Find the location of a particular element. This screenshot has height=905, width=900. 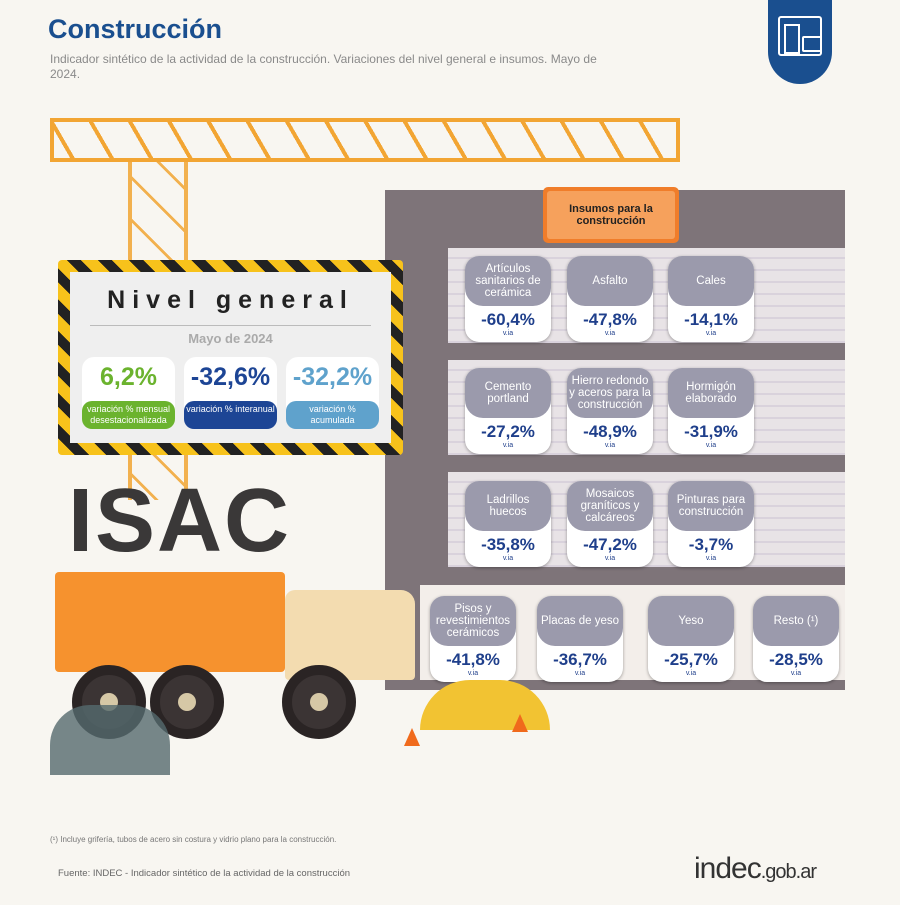

insumo-card: Pinturas para construcción -3,7% v.ia is located at coordinates (711, 524).